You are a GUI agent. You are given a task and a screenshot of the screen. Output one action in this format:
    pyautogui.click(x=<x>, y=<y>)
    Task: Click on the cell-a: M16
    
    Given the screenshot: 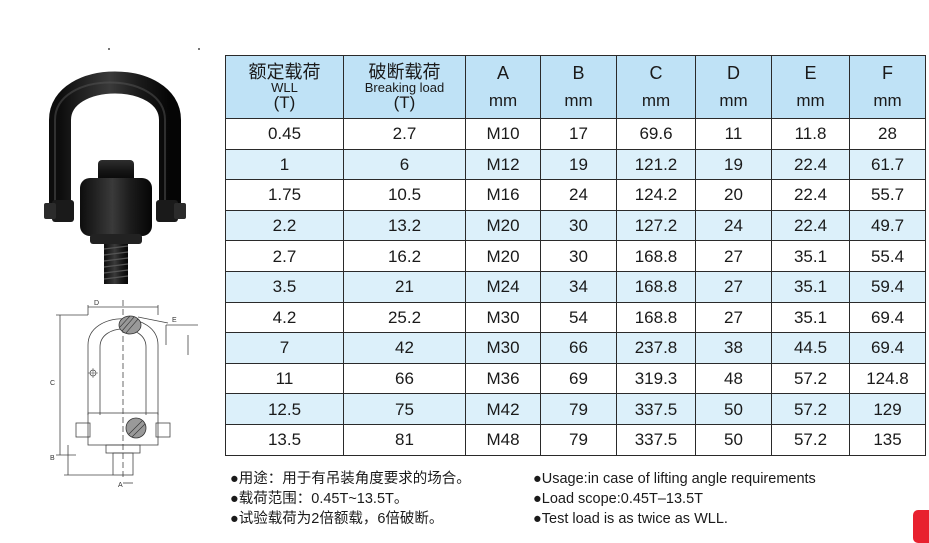 What is the action you would take?
    pyautogui.click(x=503, y=195)
    